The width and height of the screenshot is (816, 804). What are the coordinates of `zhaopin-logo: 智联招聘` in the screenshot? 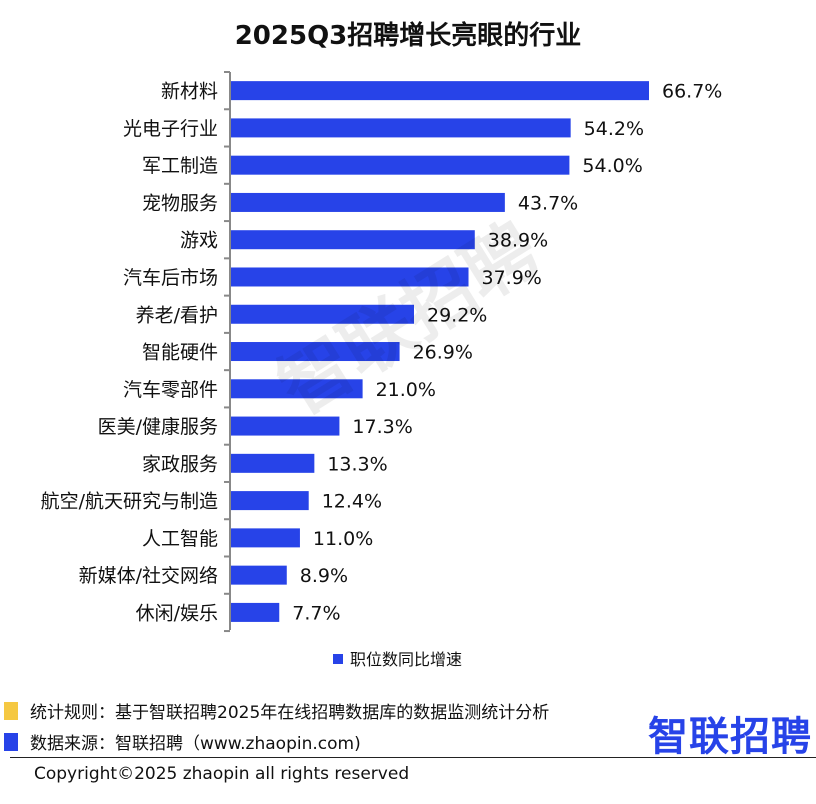 It's located at (730, 737).